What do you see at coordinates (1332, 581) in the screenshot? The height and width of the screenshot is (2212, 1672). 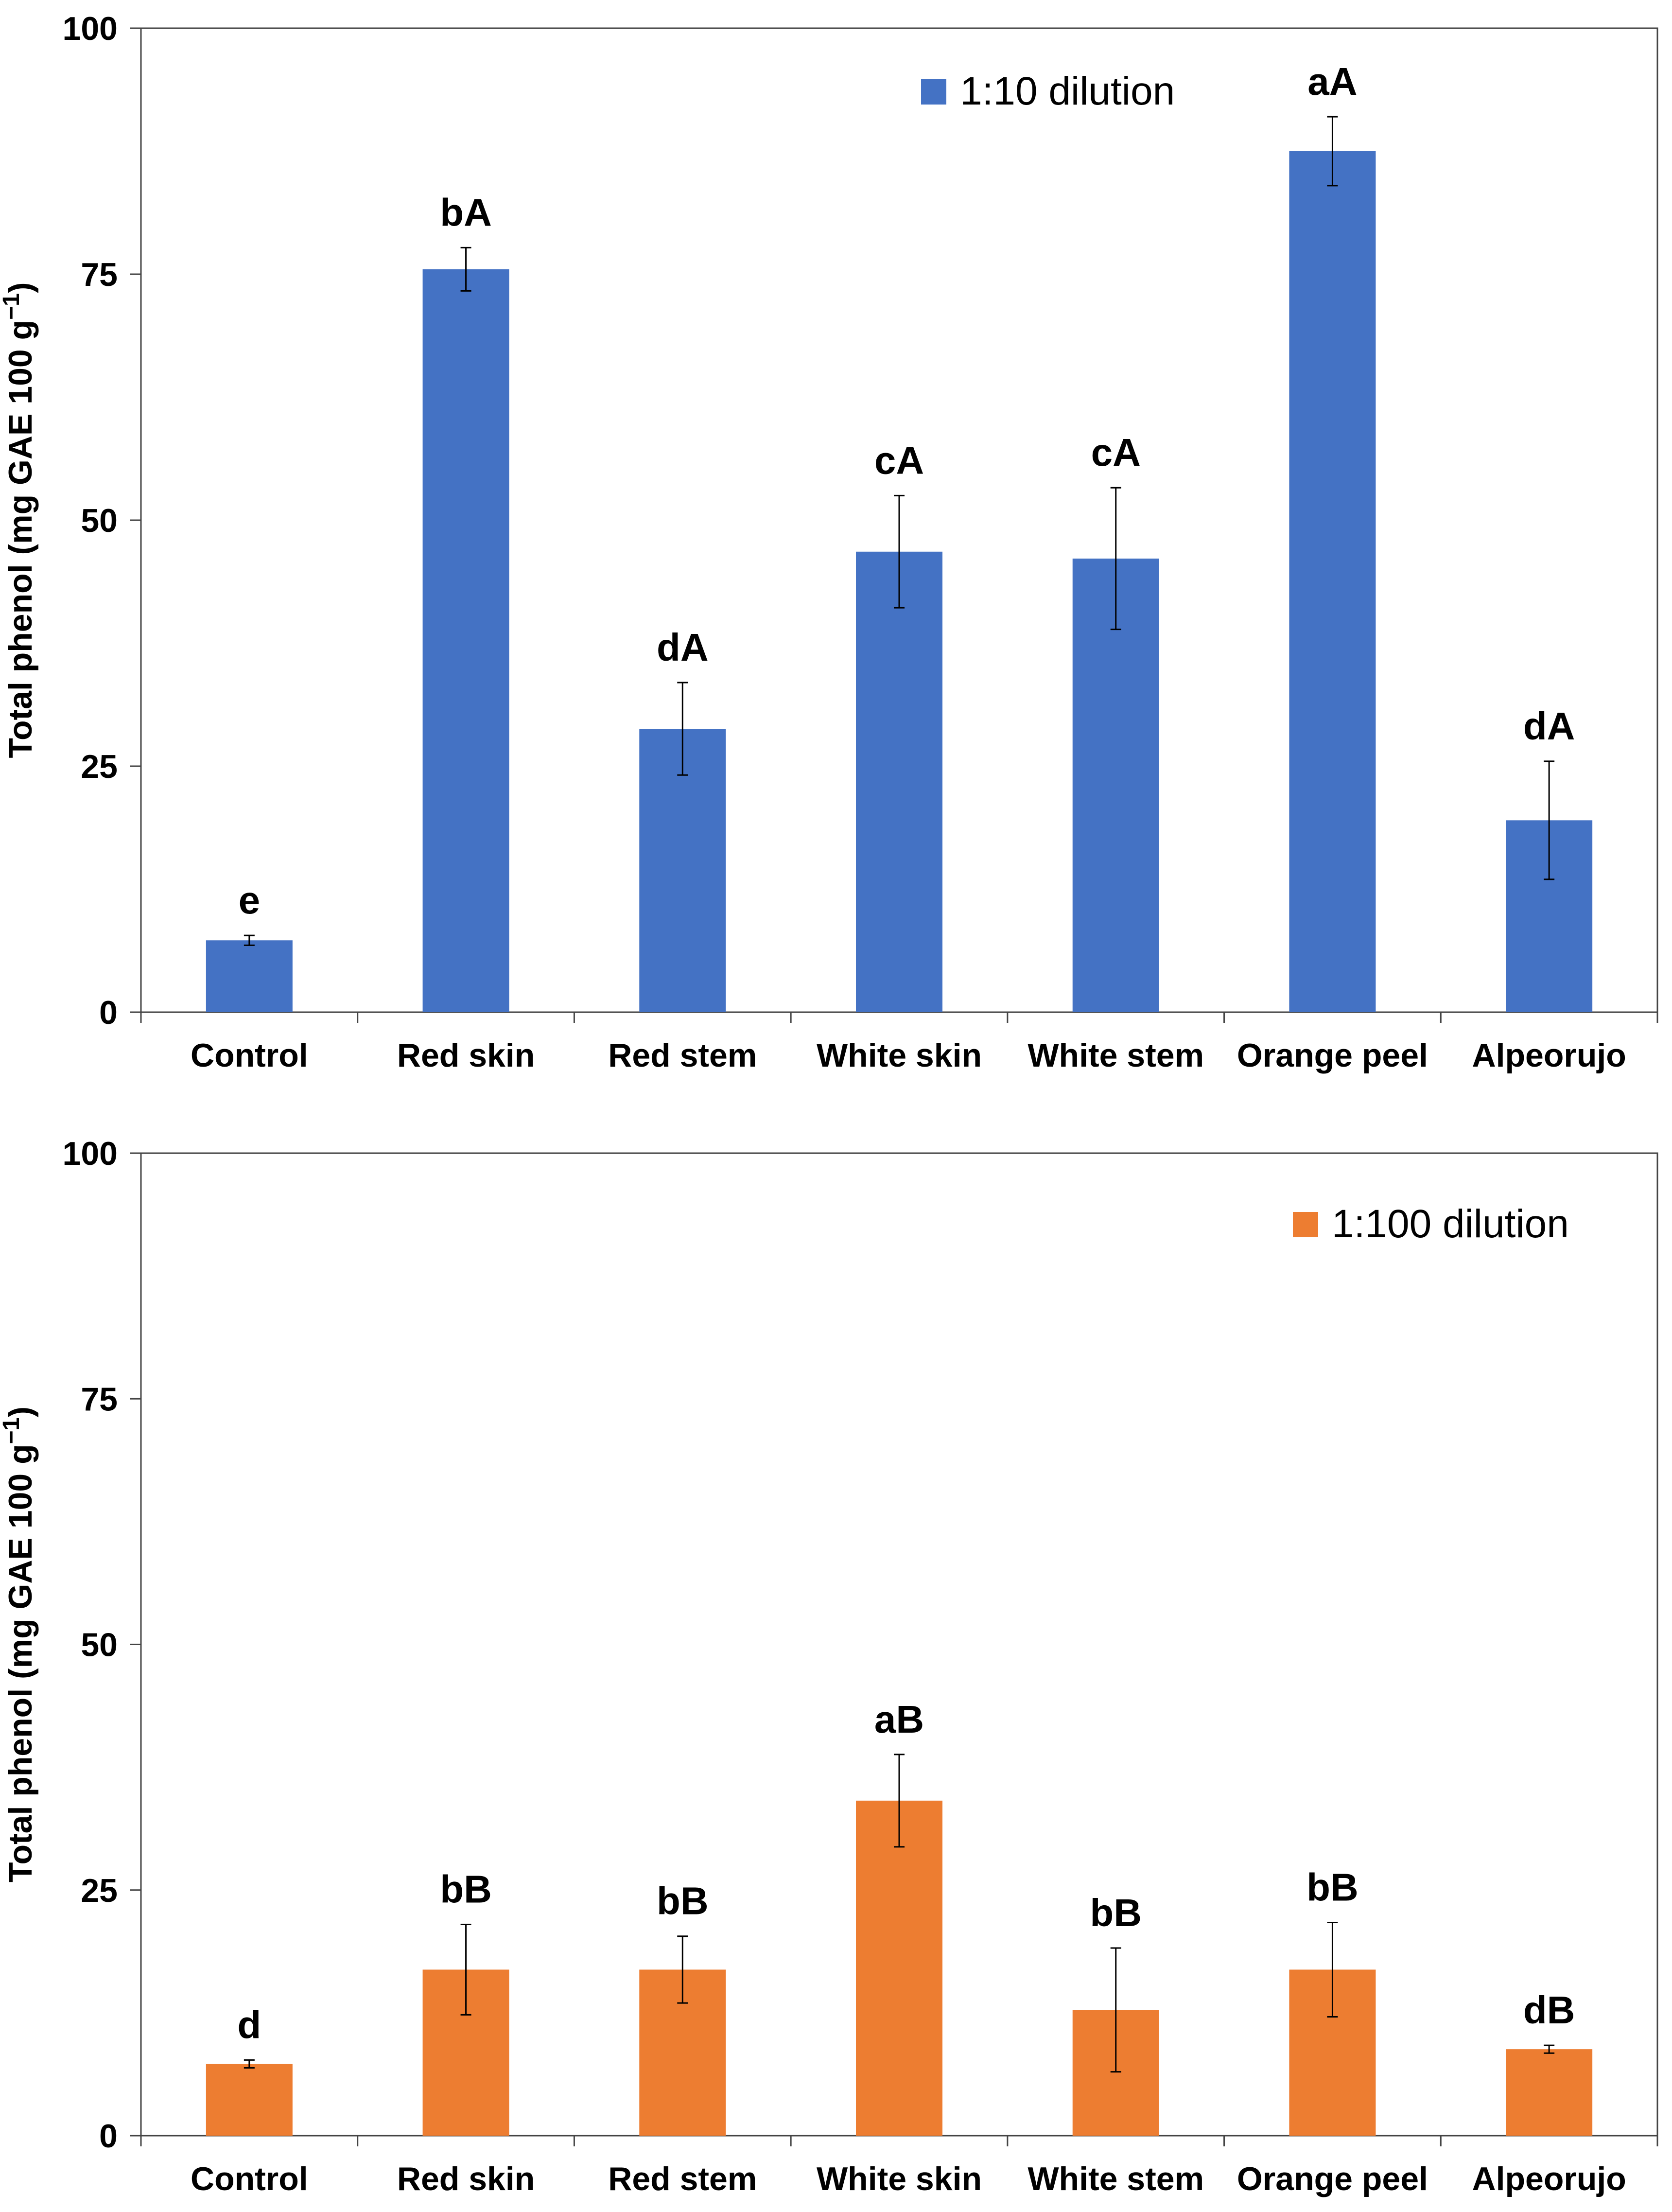 I see `bar-orange-peel` at bounding box center [1332, 581].